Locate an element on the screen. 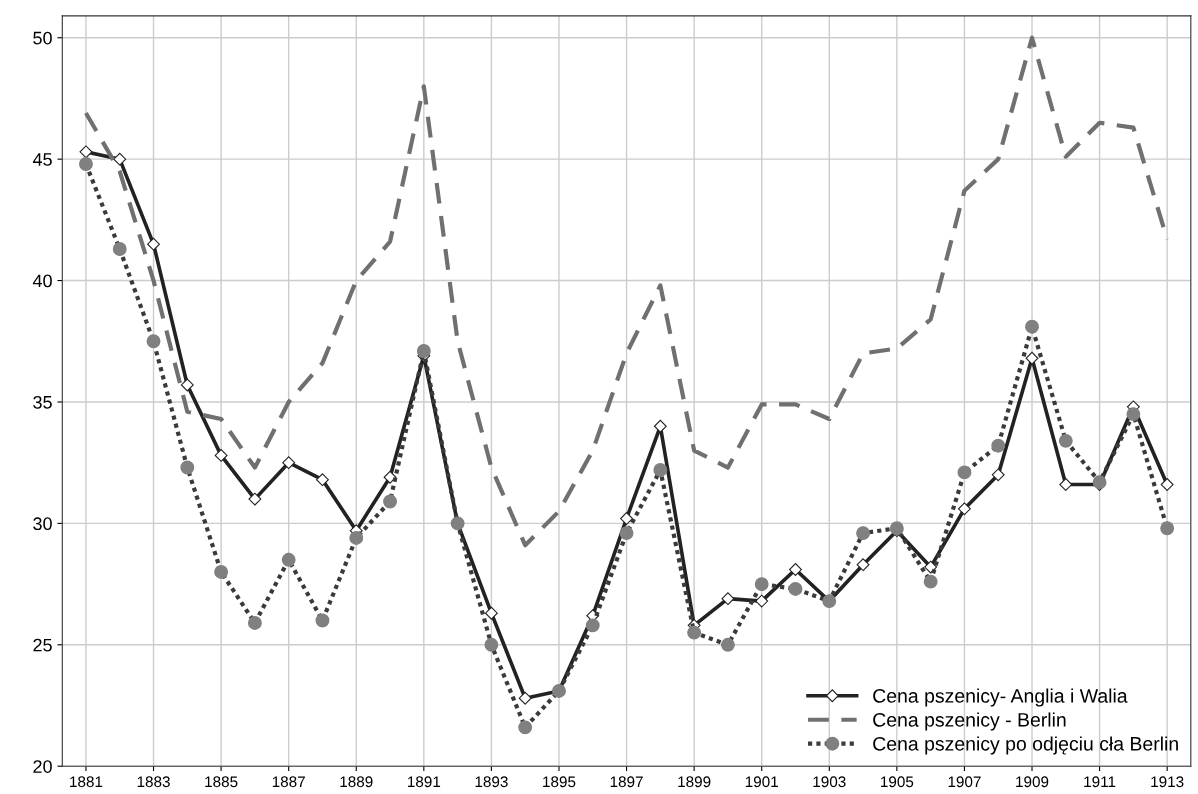 This screenshot has width=1198, height=794. x-tick-label: 1895 is located at coordinates (559, 782).